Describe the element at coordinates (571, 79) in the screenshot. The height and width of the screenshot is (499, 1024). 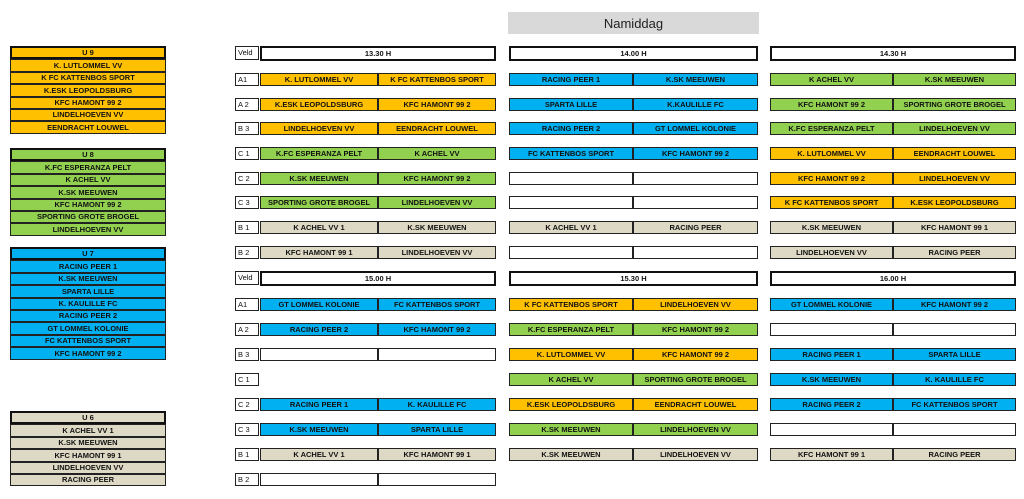
I see `match-home: RACING PEER 1` at that location.